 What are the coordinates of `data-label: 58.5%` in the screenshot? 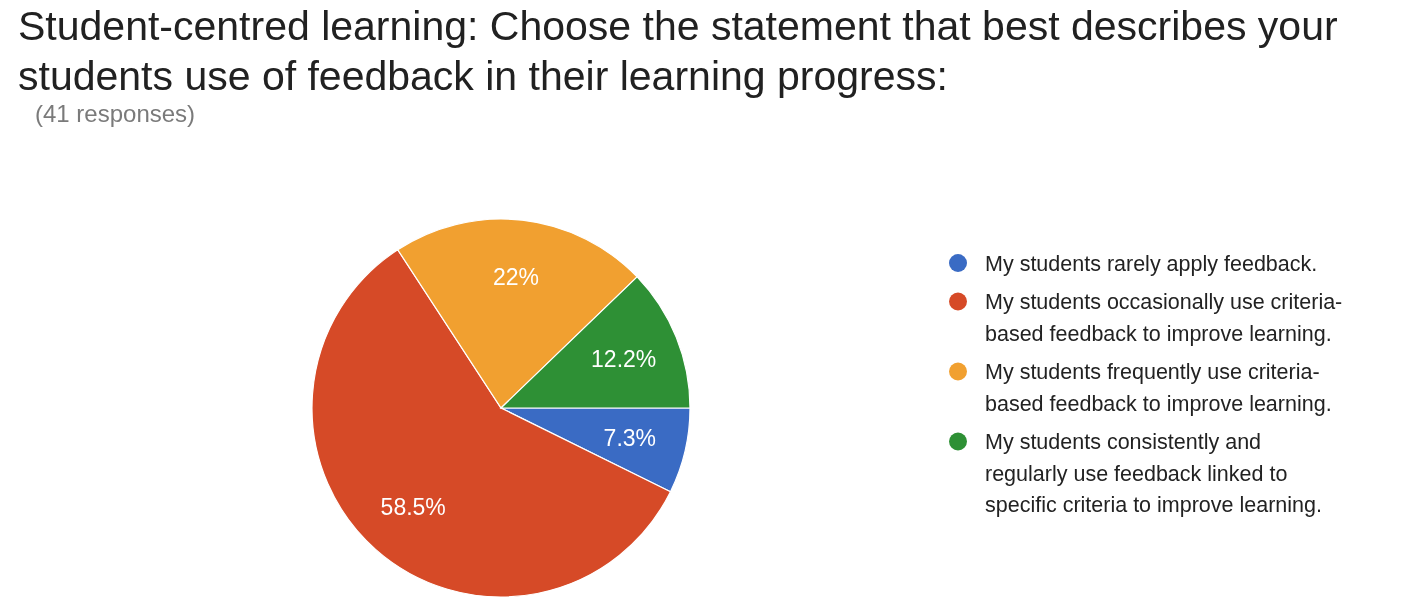 It's located at (413, 507).